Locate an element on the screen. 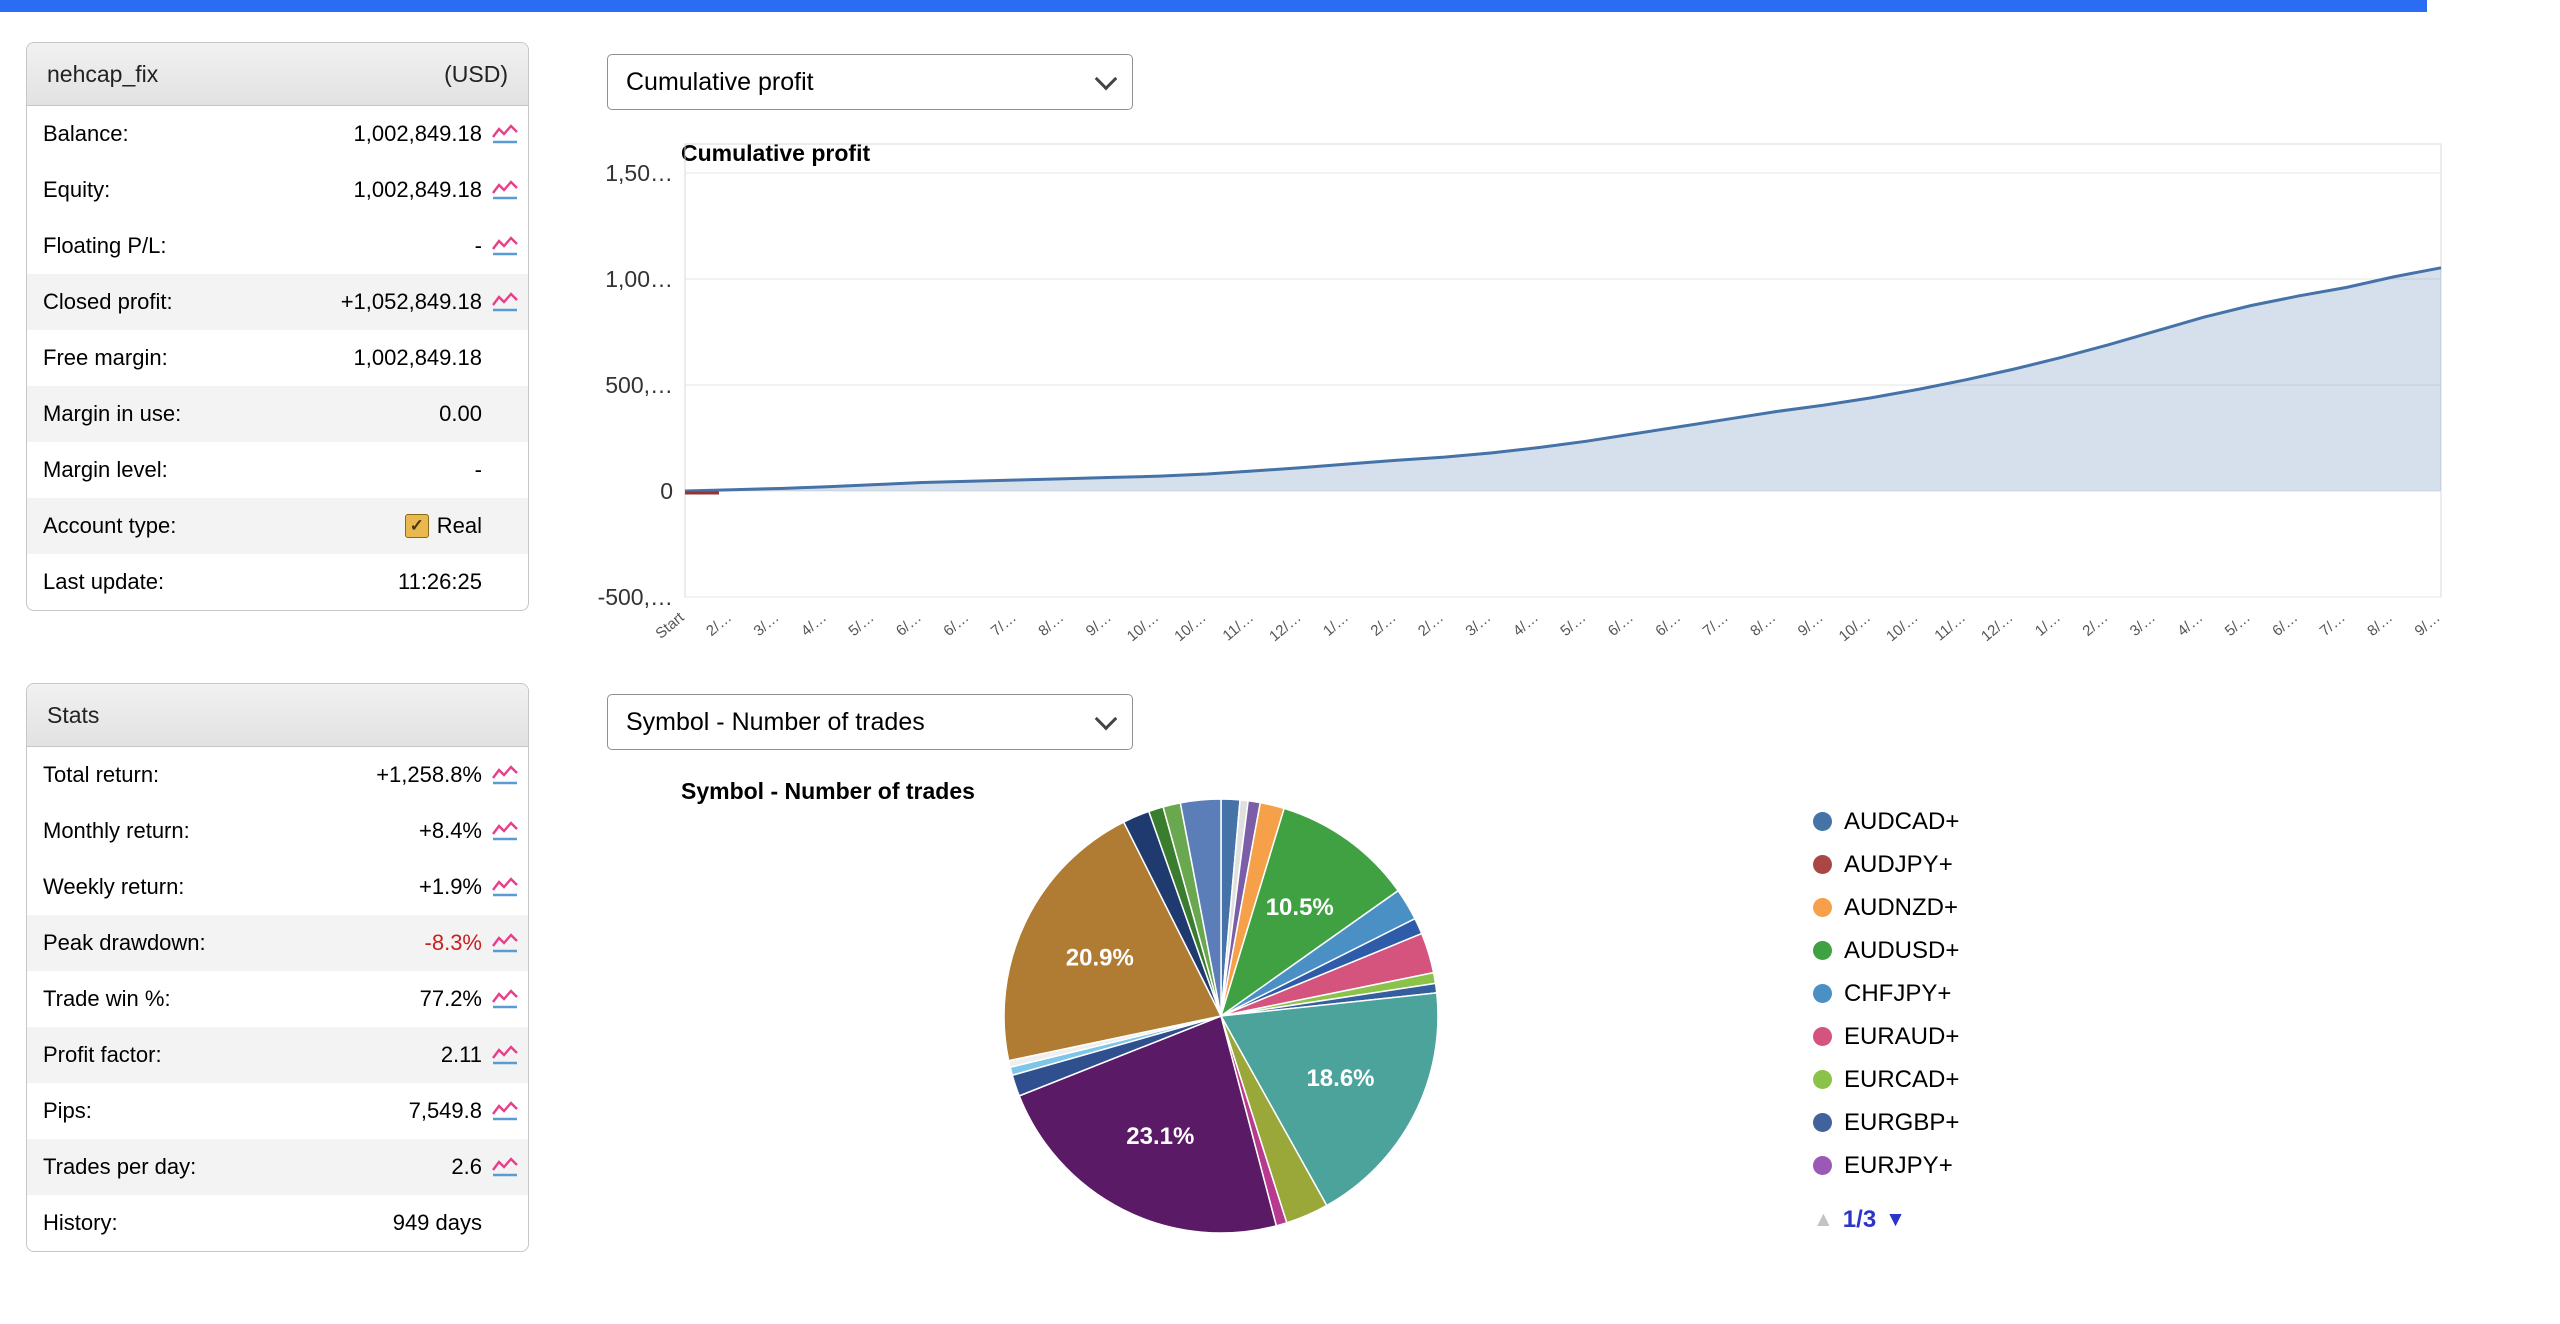  row-value: 11:26:25 is located at coordinates (439, 581).